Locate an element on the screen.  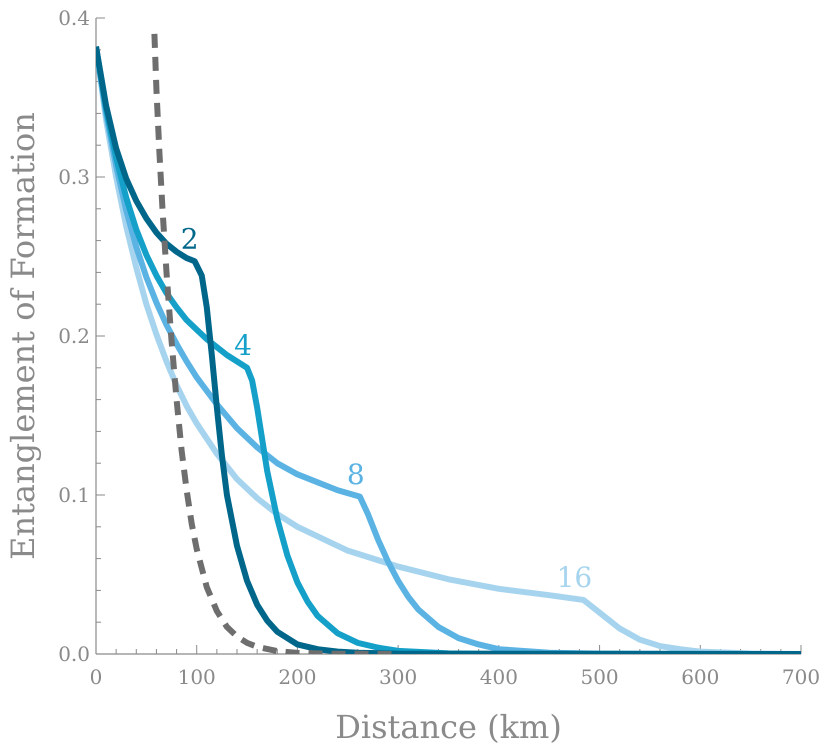
x-tick-label: 200 is located at coordinates (297, 677).